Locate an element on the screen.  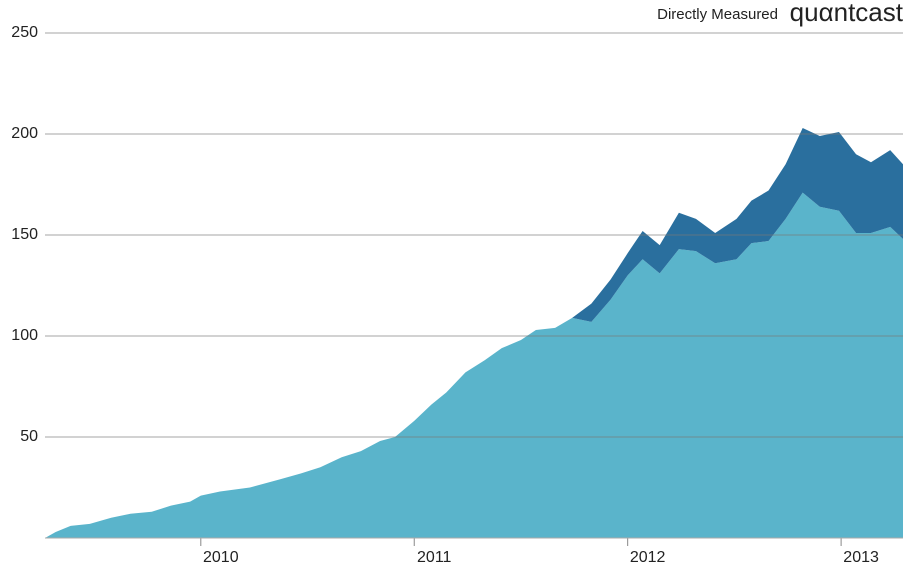
y-tick-label: 150 is located at coordinates (24, 234).